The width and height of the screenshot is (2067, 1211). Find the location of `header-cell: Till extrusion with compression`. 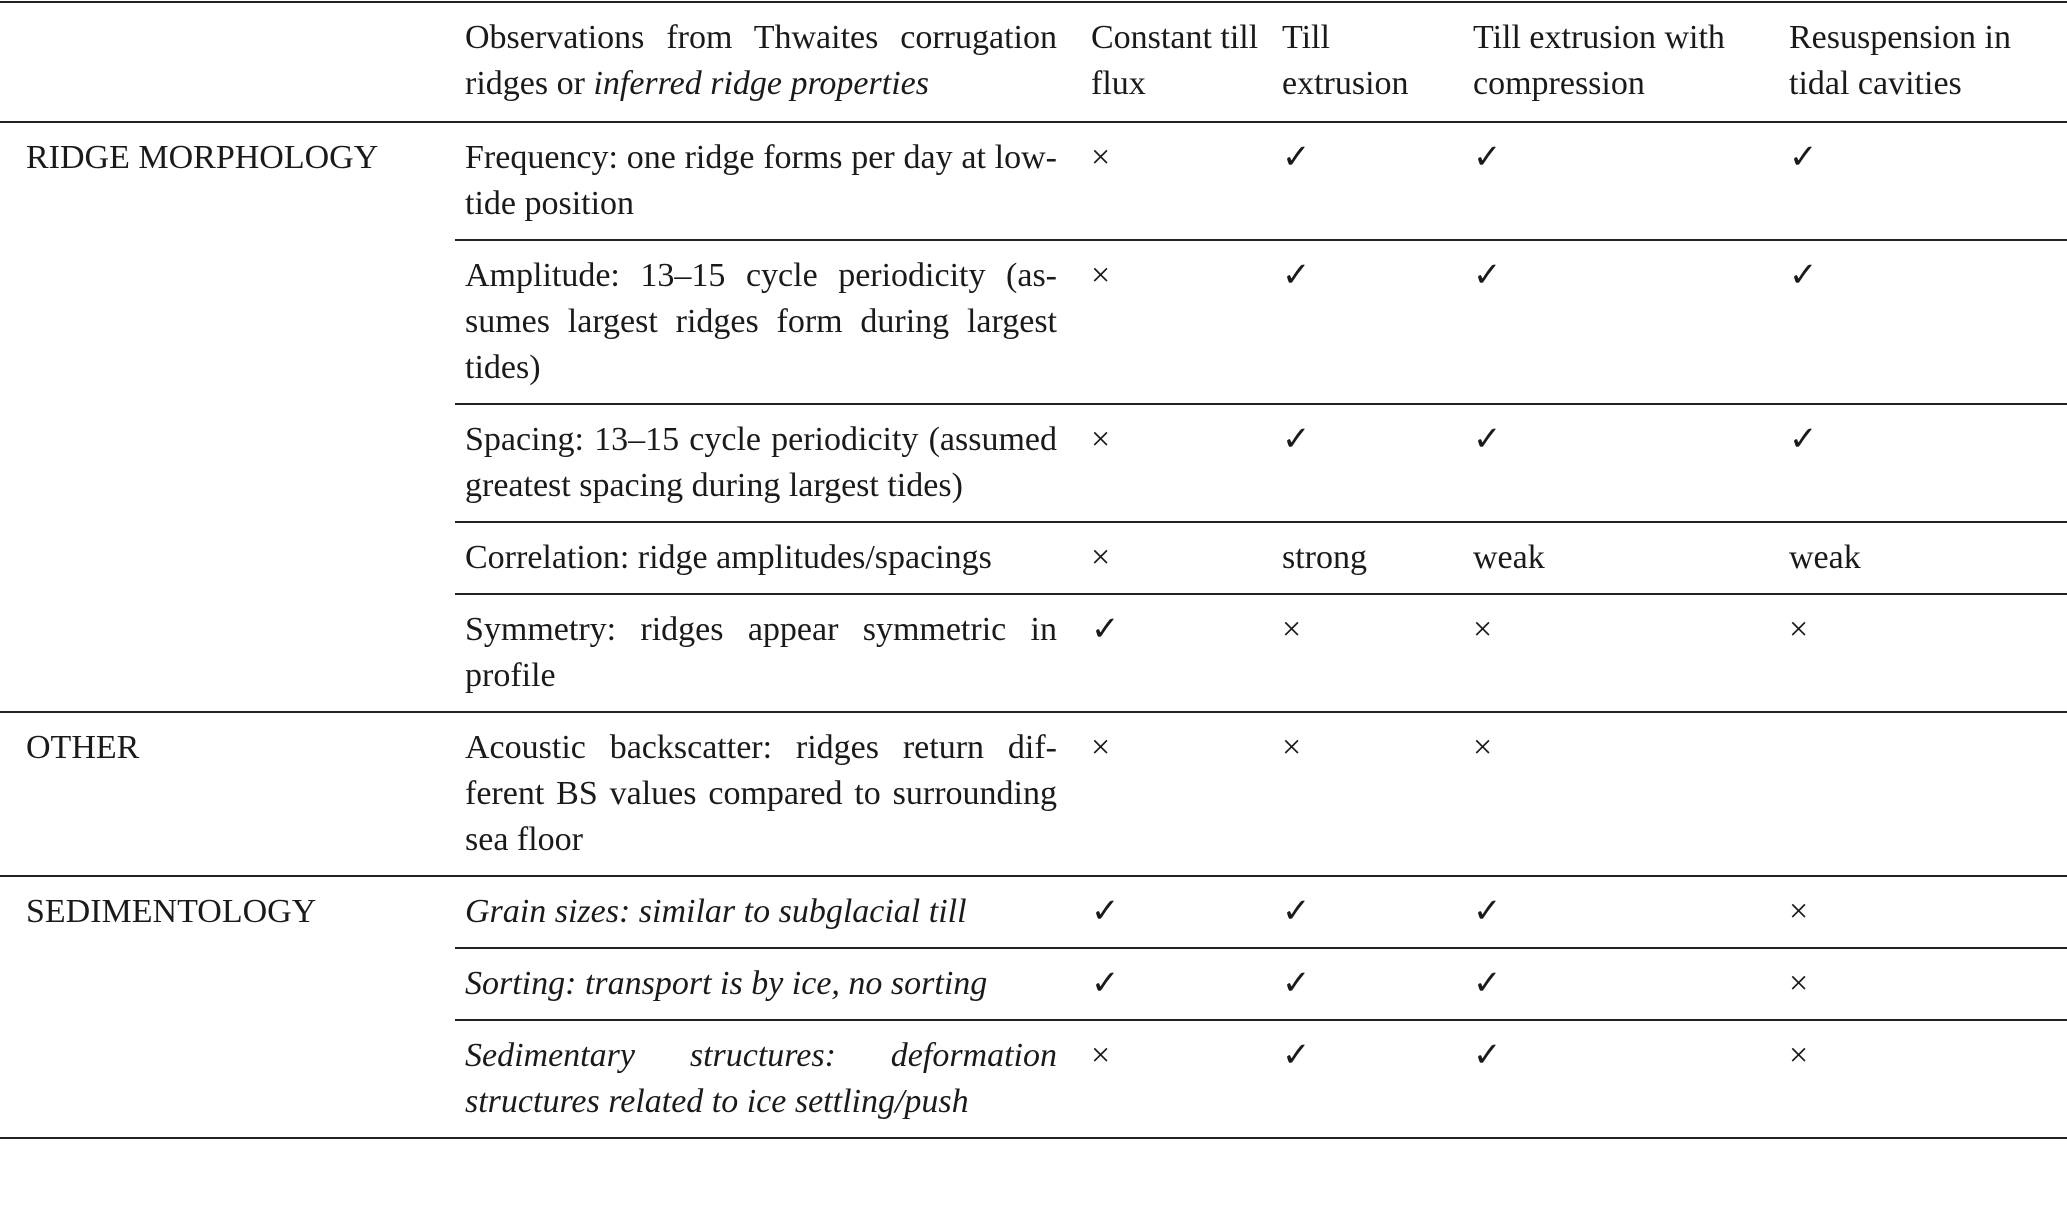

header-cell: Till extrusion with compression is located at coordinates (1621, 62).